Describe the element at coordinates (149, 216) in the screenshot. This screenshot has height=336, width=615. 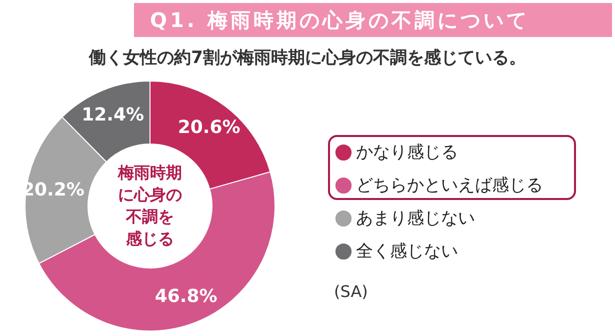
I see `text: 不調を` at that location.